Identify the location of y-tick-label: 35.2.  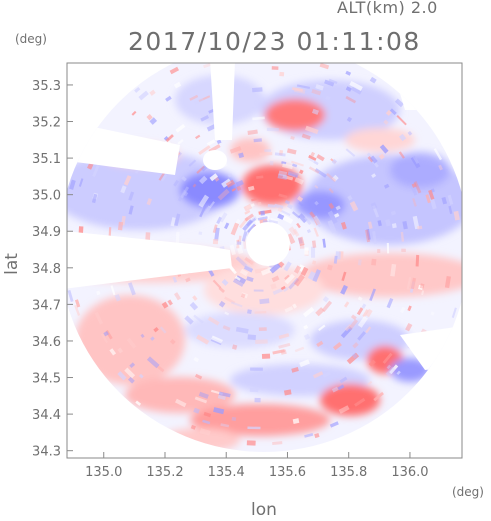
(46, 123).